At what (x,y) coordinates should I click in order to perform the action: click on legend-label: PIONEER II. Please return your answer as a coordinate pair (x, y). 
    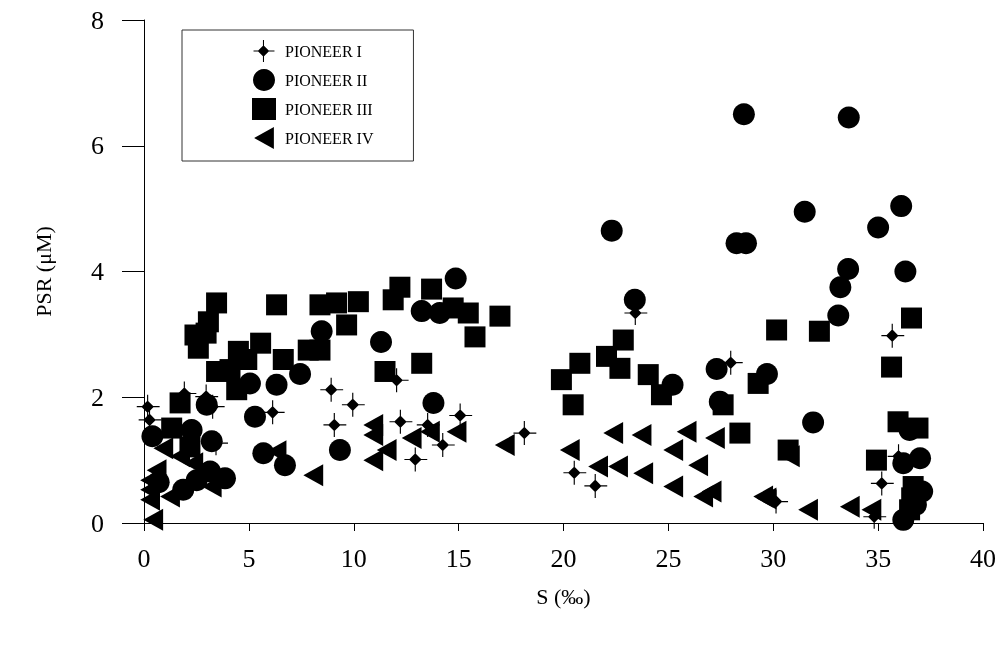
    Looking at the image, I should click on (326, 80).